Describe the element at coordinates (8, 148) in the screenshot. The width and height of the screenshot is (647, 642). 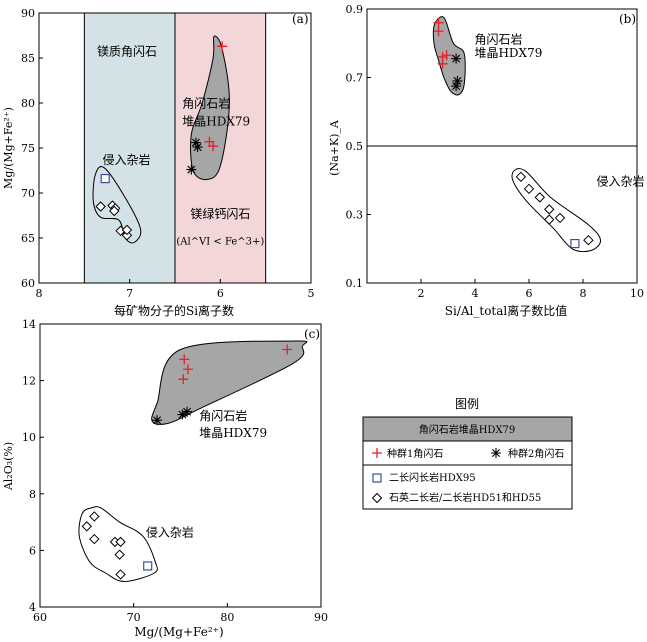
I see `panel-a-ylabel: Mg/(Mg+Fe²⁺)` at that location.